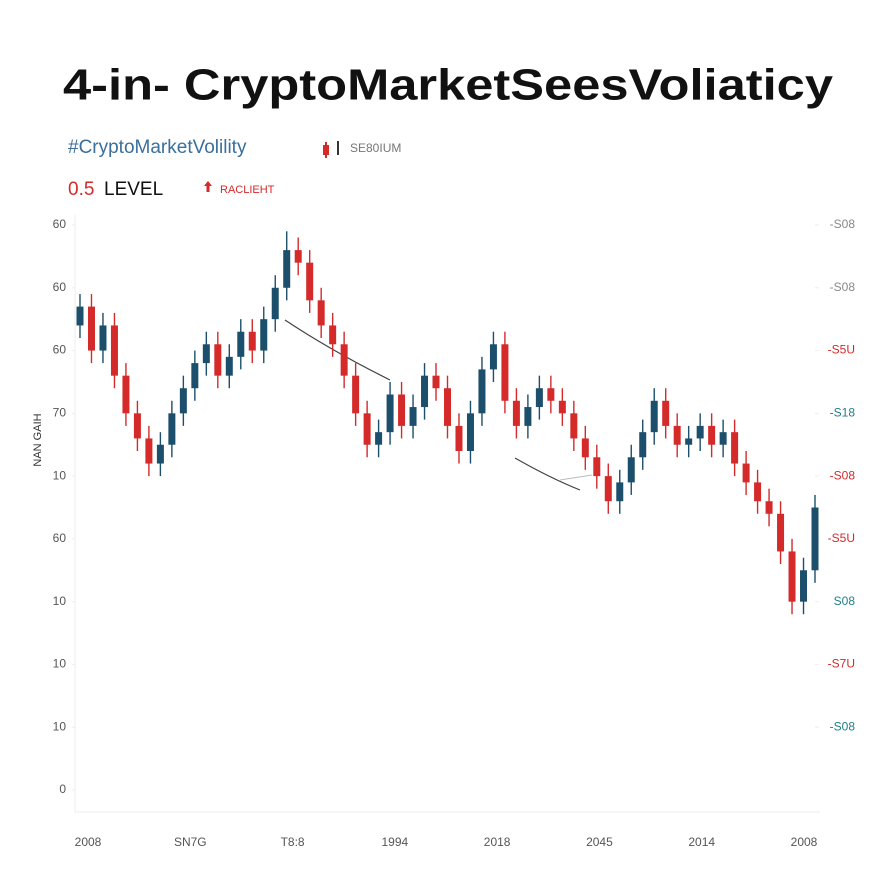 This screenshot has height=893, width=893. What do you see at coordinates (841, 664) in the screenshot?
I see `y2-tick-label: -S7U` at bounding box center [841, 664].